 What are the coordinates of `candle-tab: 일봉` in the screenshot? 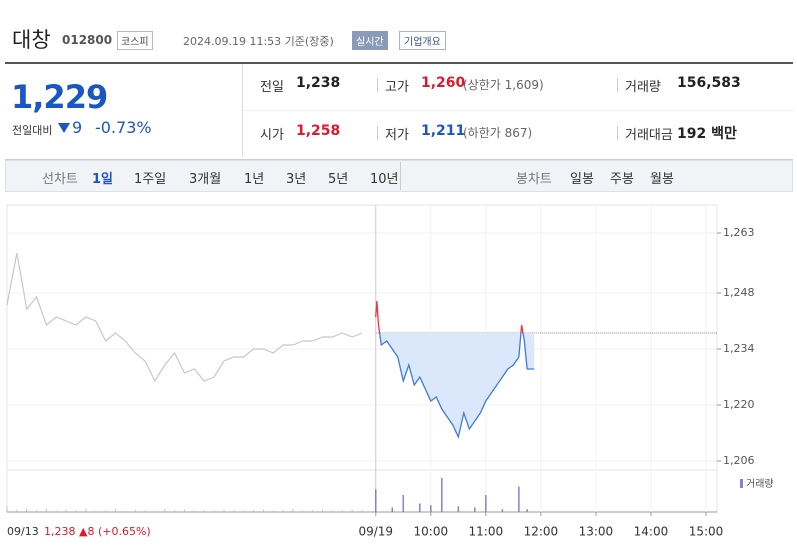 It's located at (582, 179).